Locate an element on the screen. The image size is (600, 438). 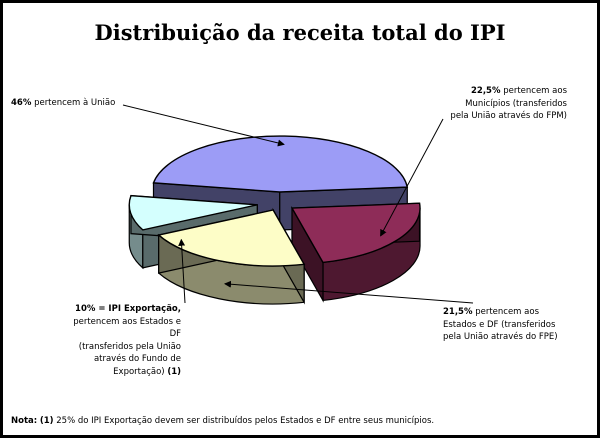
slice-line-exportacao-4: Exportação) is located at coordinates (139, 371).